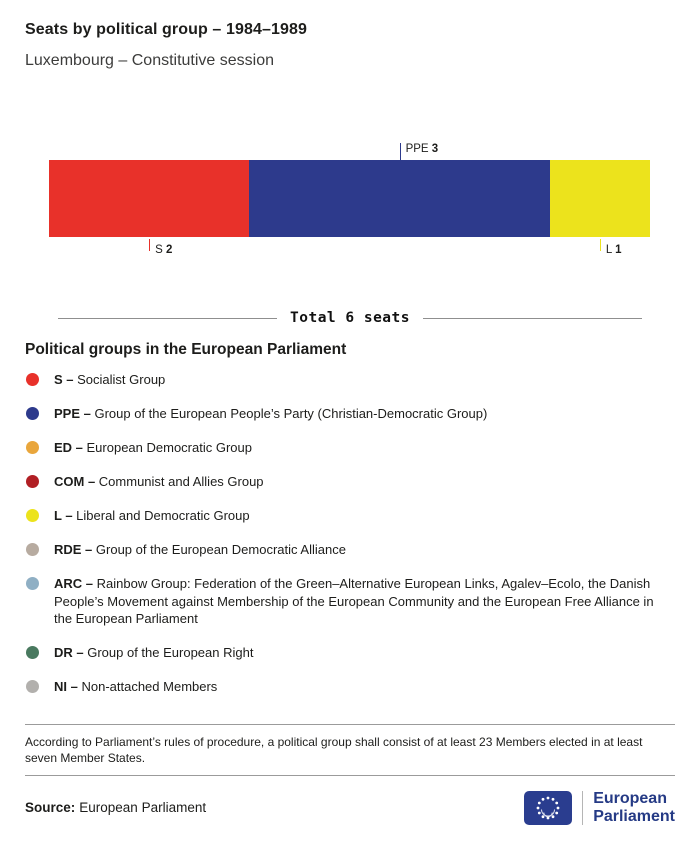 This screenshot has height=854, width=700. What do you see at coordinates (583, 807) in the screenshot?
I see `logo-divider` at bounding box center [583, 807].